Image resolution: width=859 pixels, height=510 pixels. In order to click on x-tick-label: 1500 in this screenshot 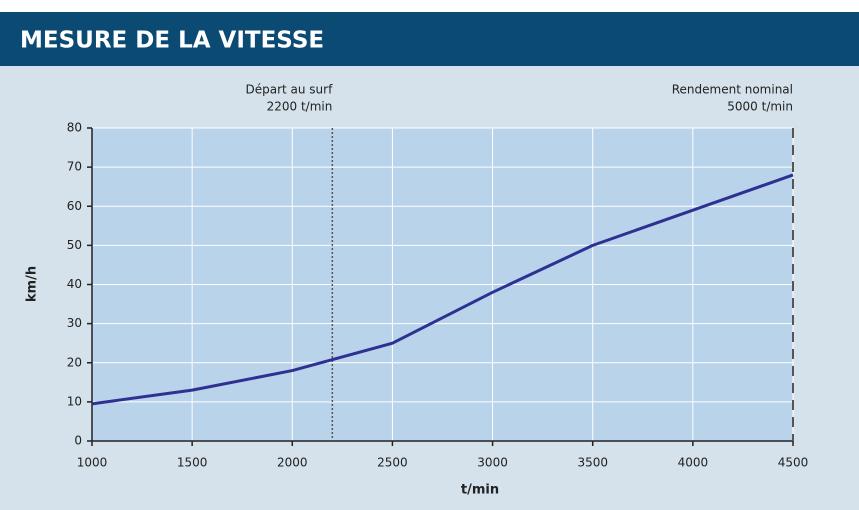, I will do `click(192, 463)`.